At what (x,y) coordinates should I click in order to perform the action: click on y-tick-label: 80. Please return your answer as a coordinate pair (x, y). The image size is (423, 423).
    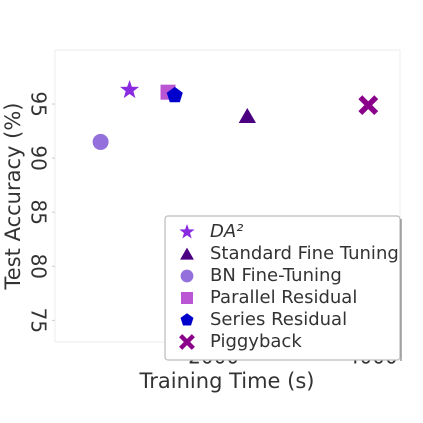
    Looking at the image, I should click on (39, 266).